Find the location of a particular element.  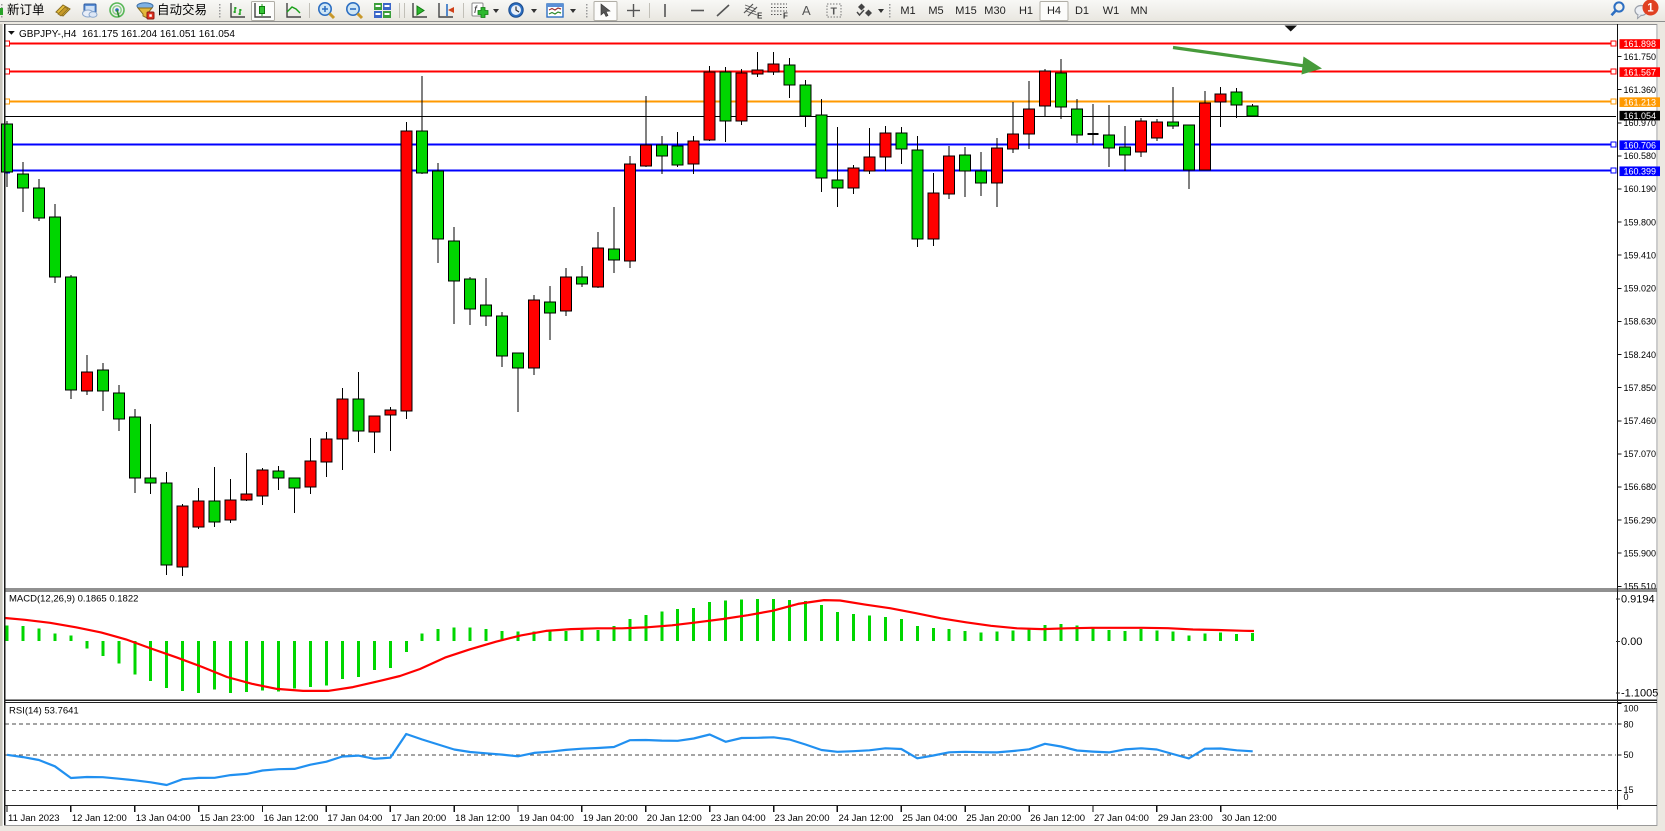

svg-text: 157.460 is located at coordinates (1640, 421).